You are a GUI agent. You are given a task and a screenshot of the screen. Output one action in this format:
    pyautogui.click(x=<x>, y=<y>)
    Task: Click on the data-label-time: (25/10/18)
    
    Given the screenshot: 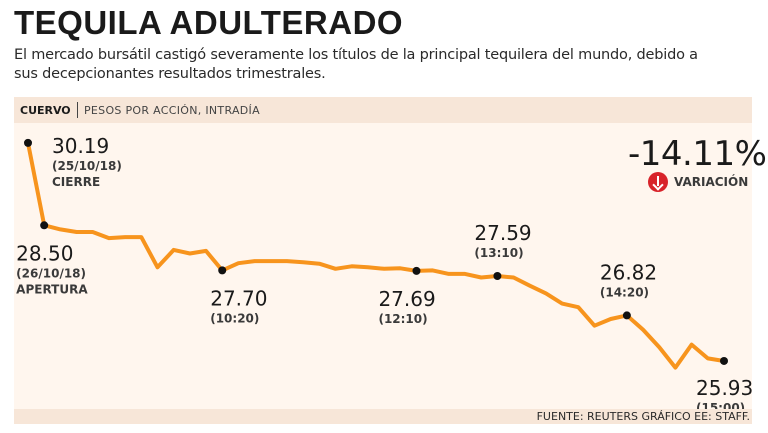 What is the action you would take?
    pyautogui.click(x=87, y=166)
    